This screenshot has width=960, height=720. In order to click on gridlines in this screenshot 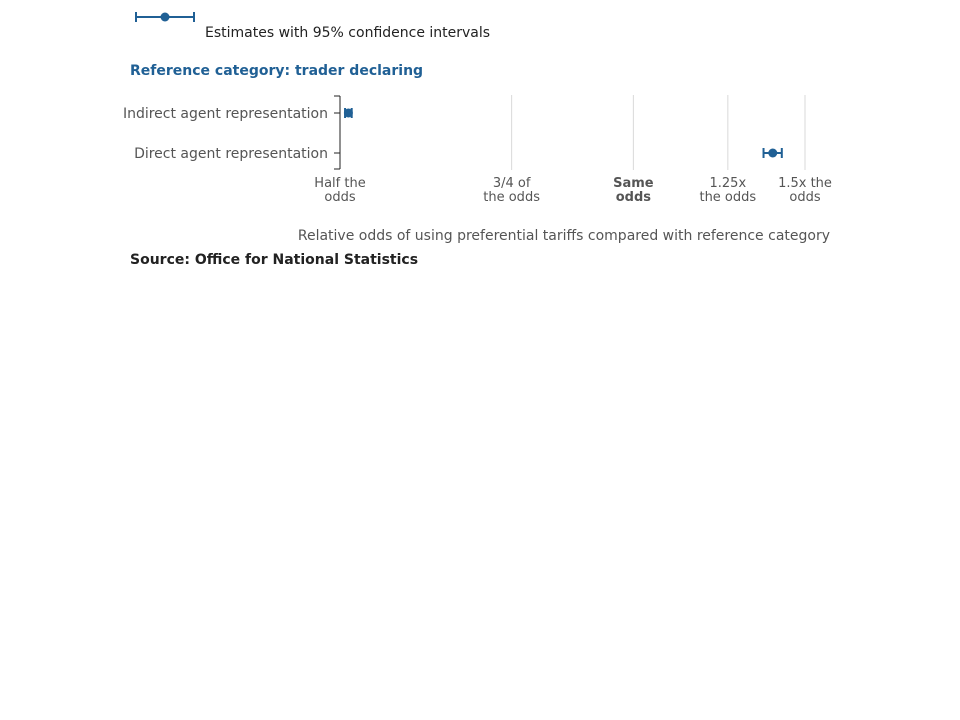, I will do `click(658, 132)`.